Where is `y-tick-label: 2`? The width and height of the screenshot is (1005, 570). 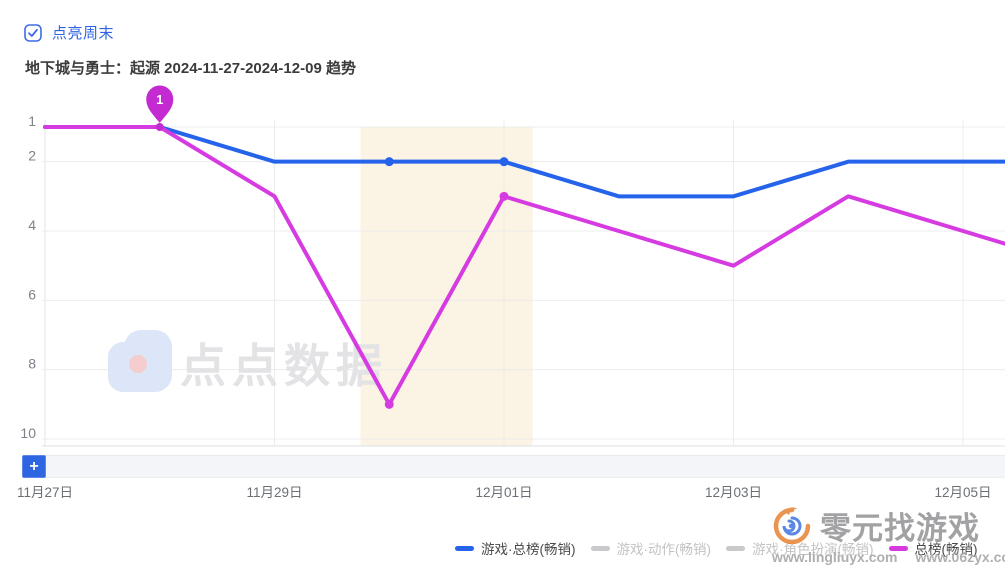
y-tick-label: 2 is located at coordinates (32, 156).